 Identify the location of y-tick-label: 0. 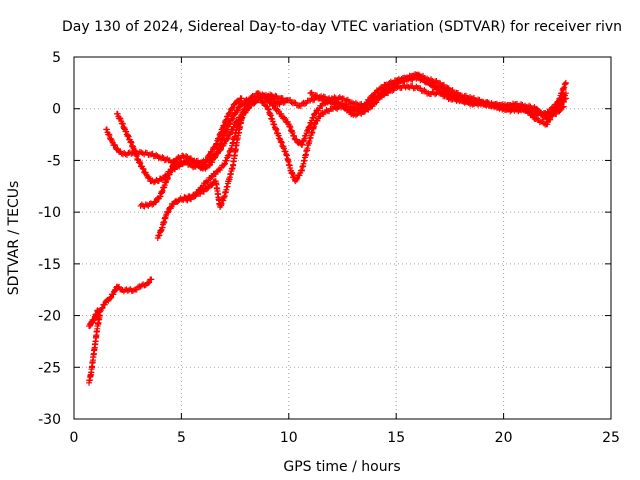
(56, 110).